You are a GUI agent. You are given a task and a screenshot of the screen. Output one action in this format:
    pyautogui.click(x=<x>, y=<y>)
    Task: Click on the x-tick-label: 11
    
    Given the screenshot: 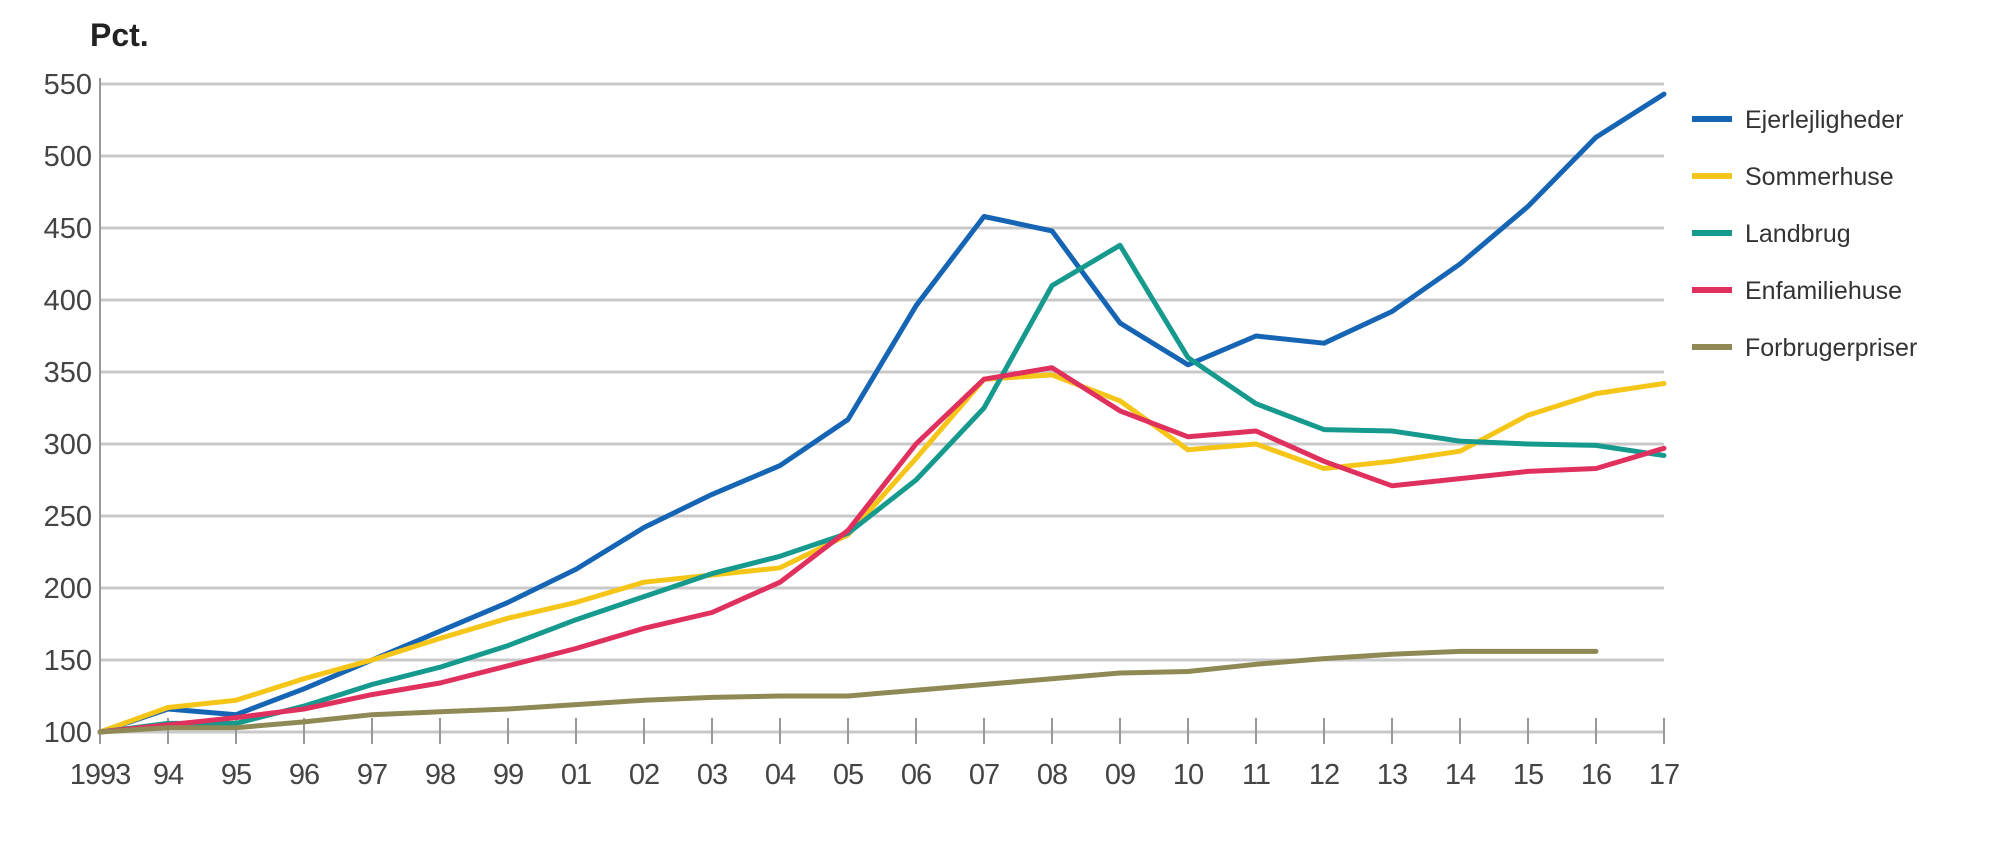 What is the action you would take?
    pyautogui.click(x=1256, y=775)
    